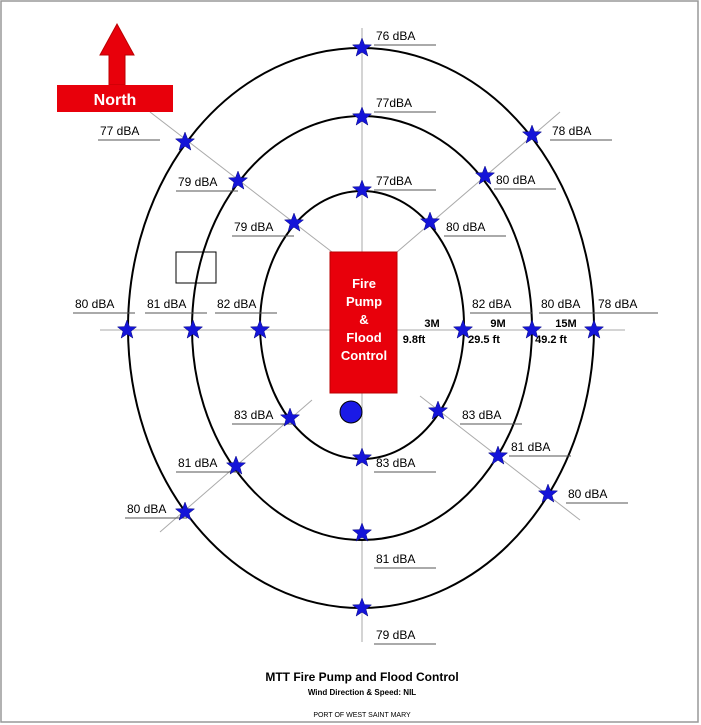 The height and width of the screenshot is (725, 701). I want to click on blue-marker, so click(351, 412).